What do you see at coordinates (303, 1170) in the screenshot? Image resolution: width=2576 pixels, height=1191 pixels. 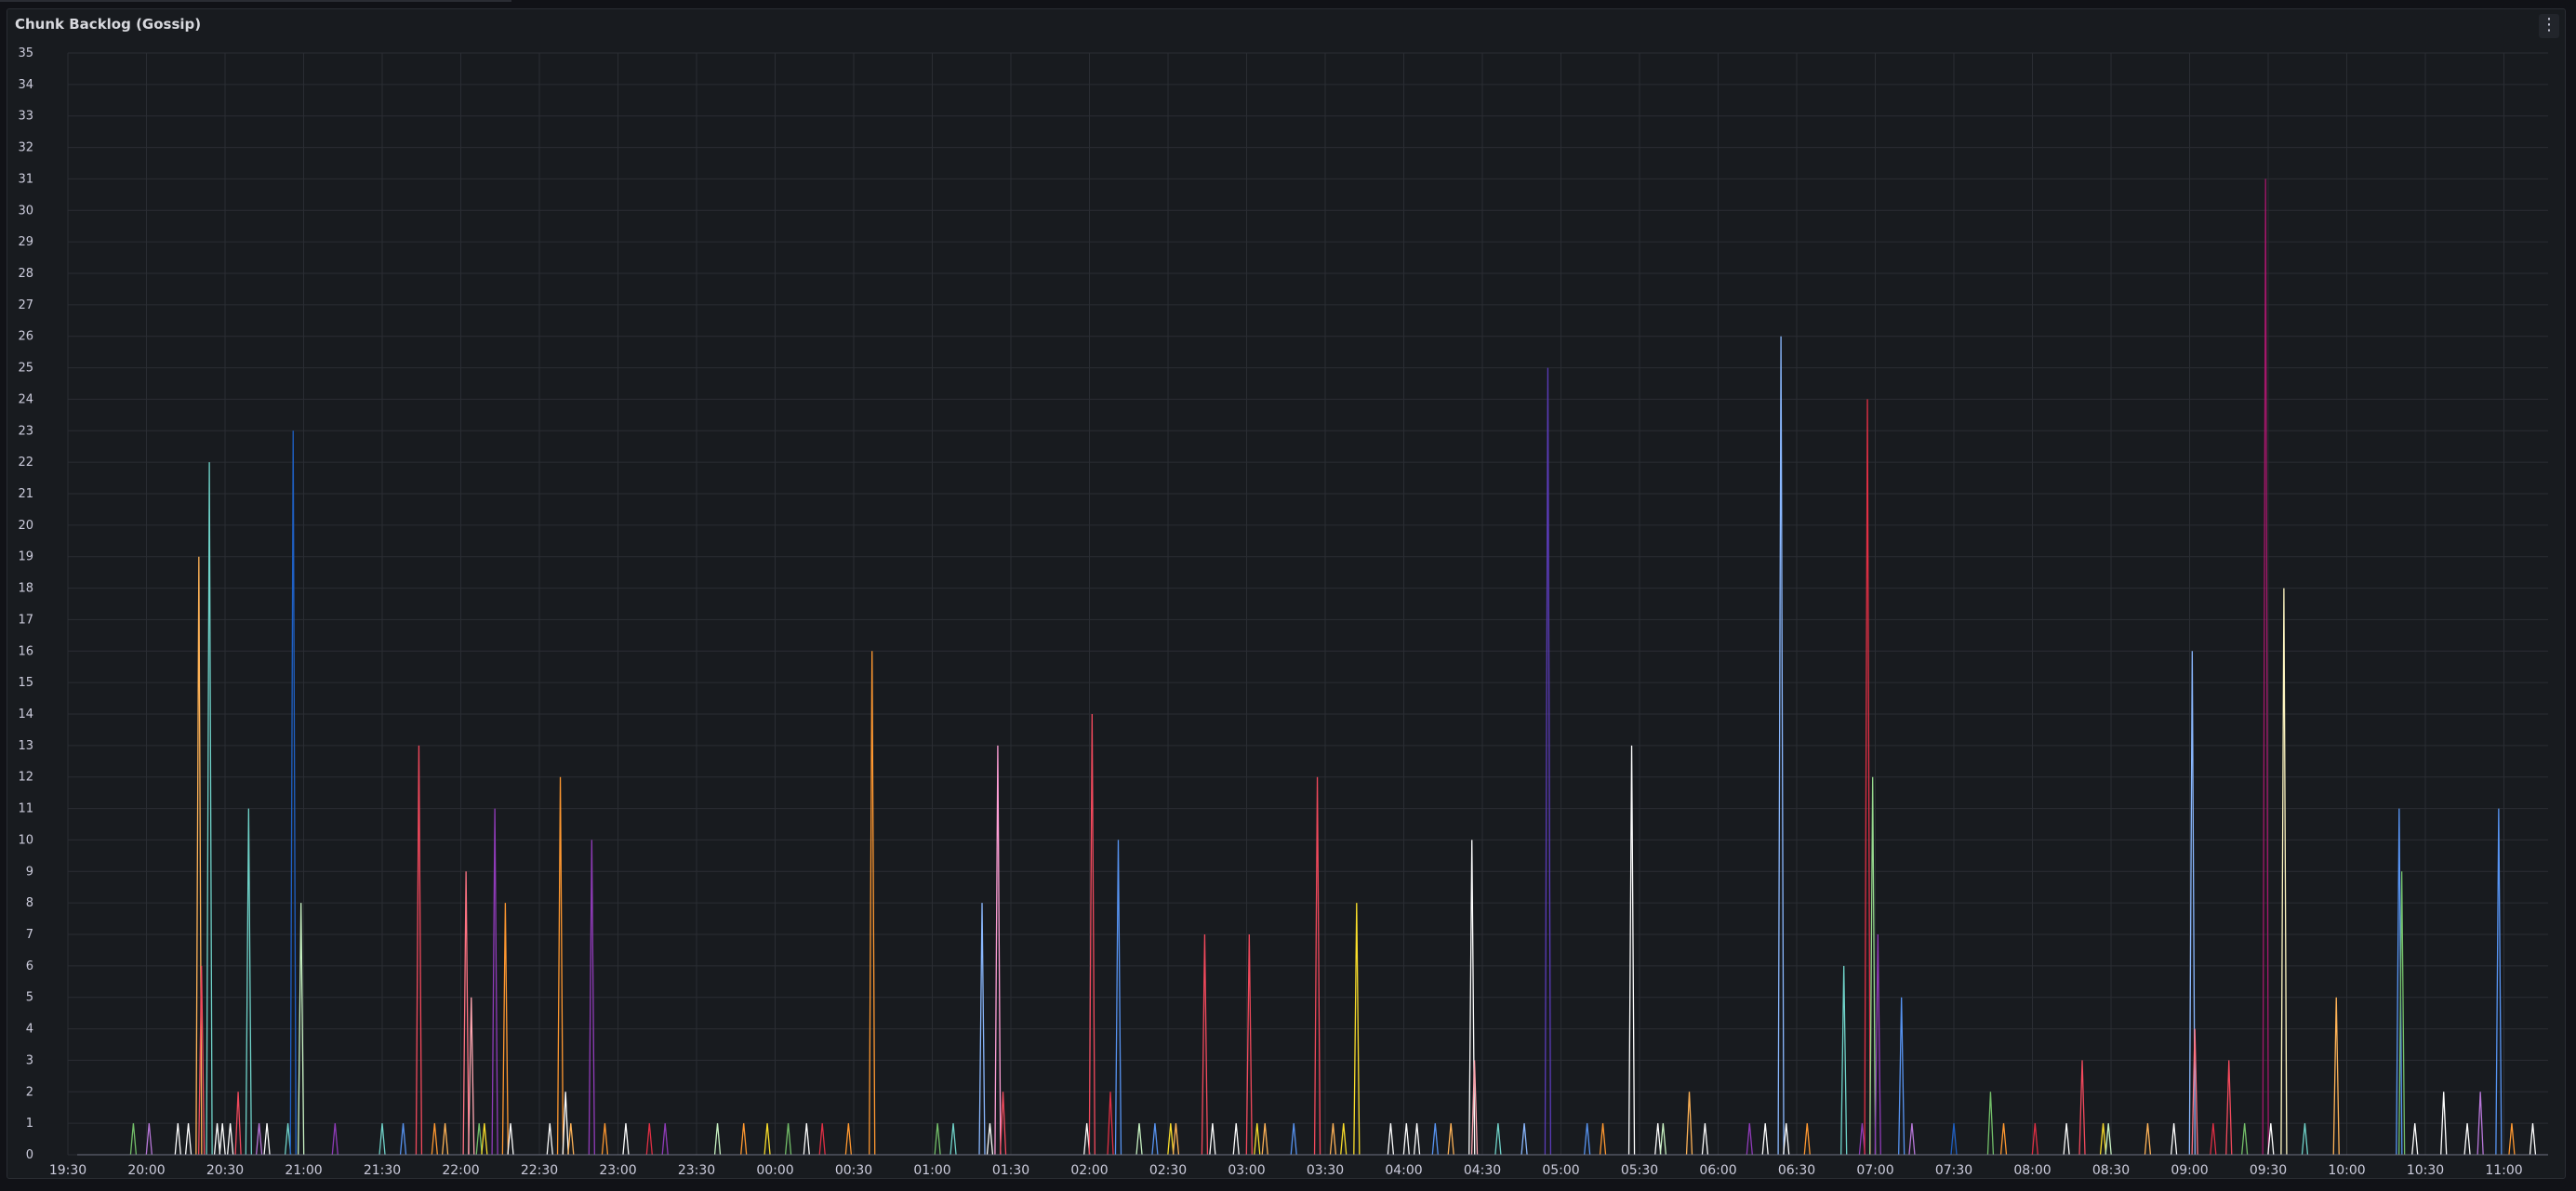 I see `x-tick-label: 21:00` at bounding box center [303, 1170].